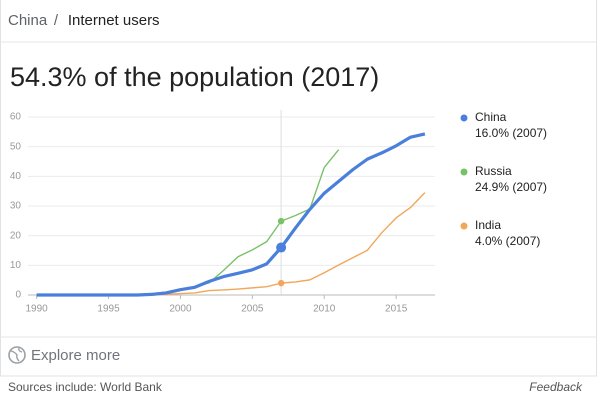 The width and height of the screenshot is (600, 408). I want to click on legend-name: India, so click(488, 225).